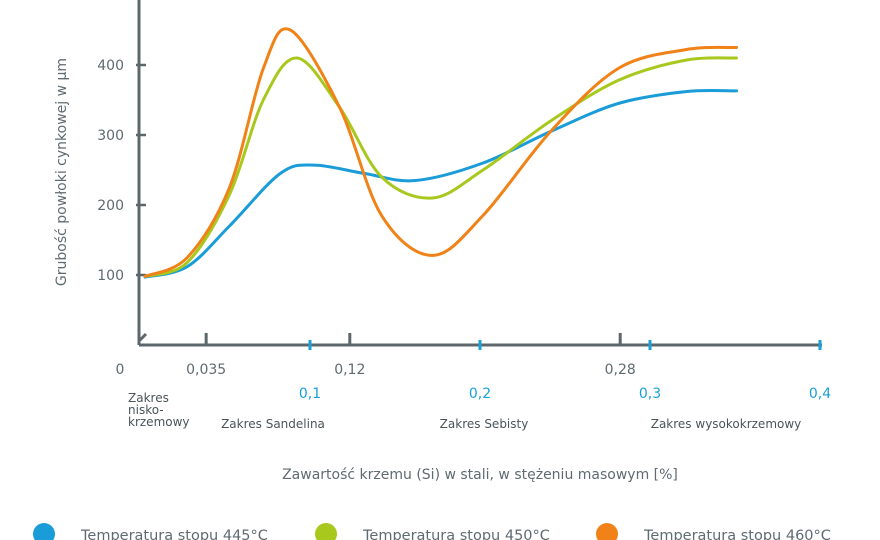  Describe the element at coordinates (146, 410) in the screenshot. I see `range-label: nisko-` at that location.